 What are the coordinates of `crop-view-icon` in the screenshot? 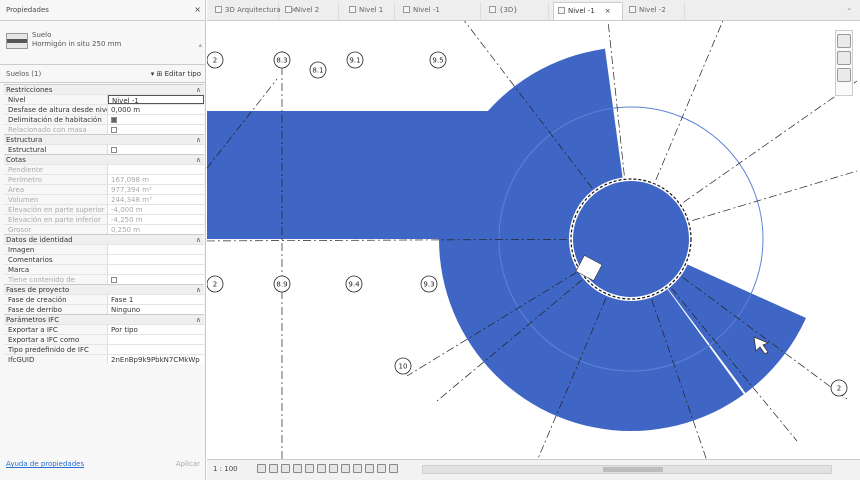 It's located at (309, 468).